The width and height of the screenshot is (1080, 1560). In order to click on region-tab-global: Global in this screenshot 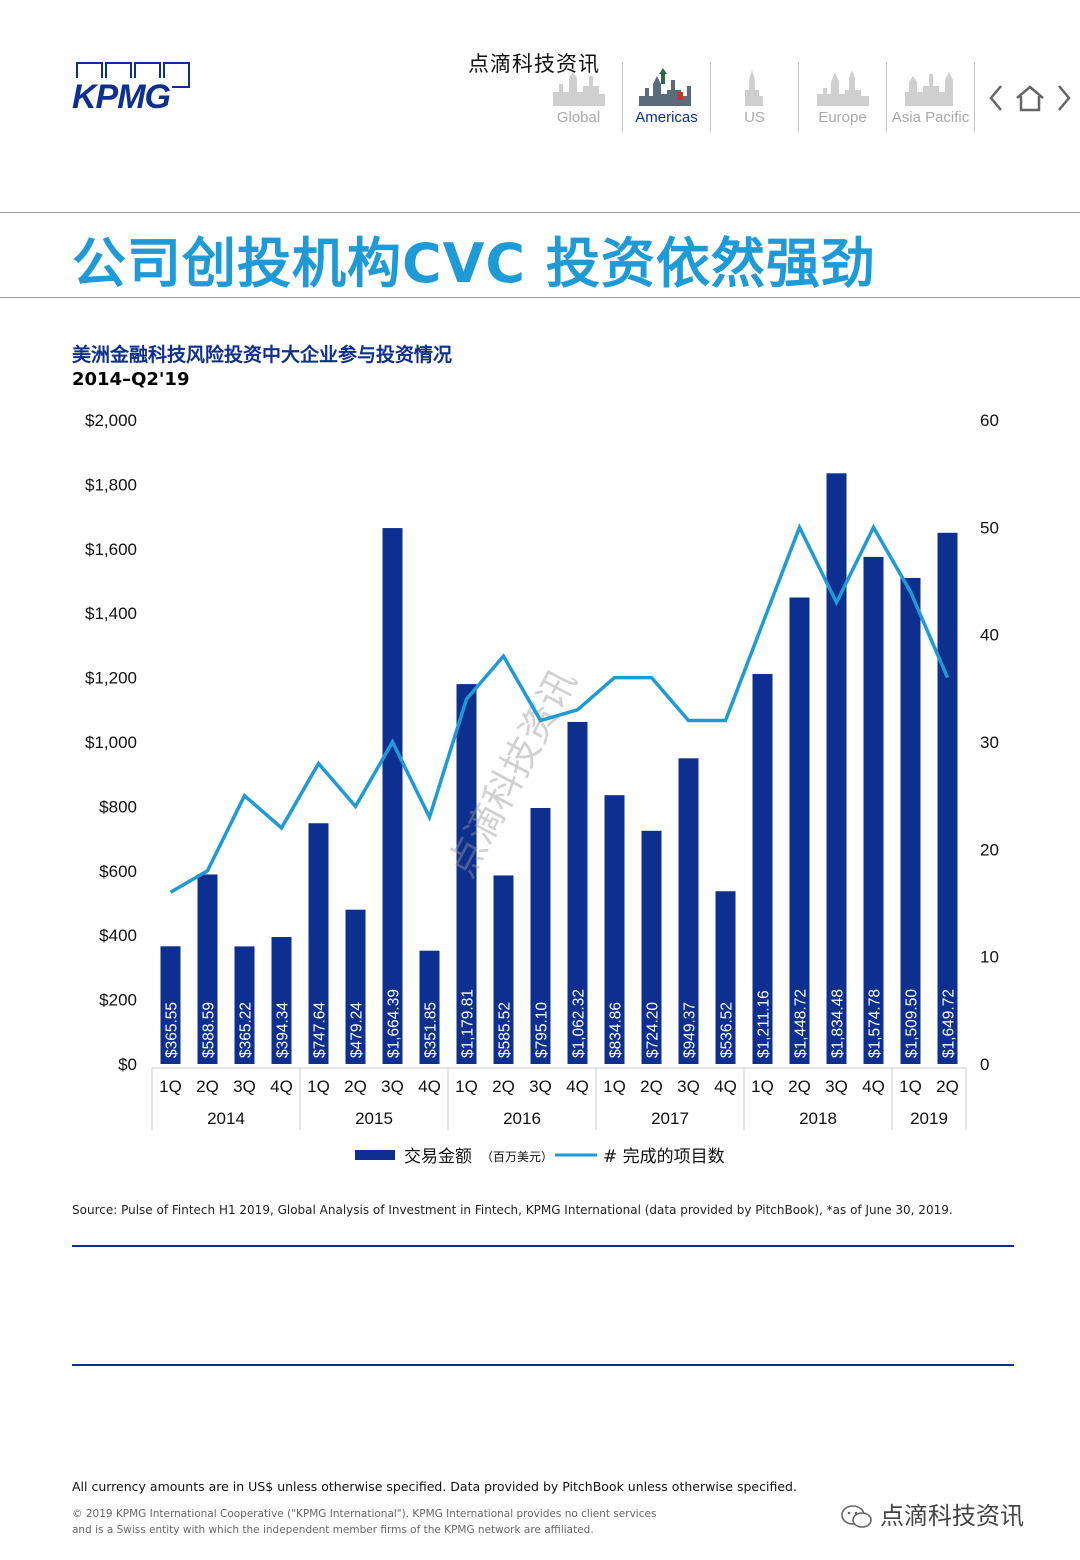, I will do `click(579, 97)`.